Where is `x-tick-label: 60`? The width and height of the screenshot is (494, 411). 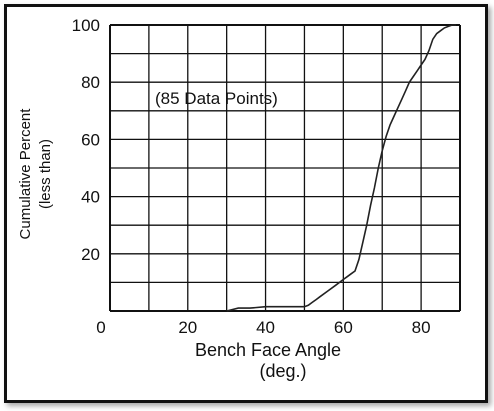
x-tick-label: 60 is located at coordinates (343, 327).